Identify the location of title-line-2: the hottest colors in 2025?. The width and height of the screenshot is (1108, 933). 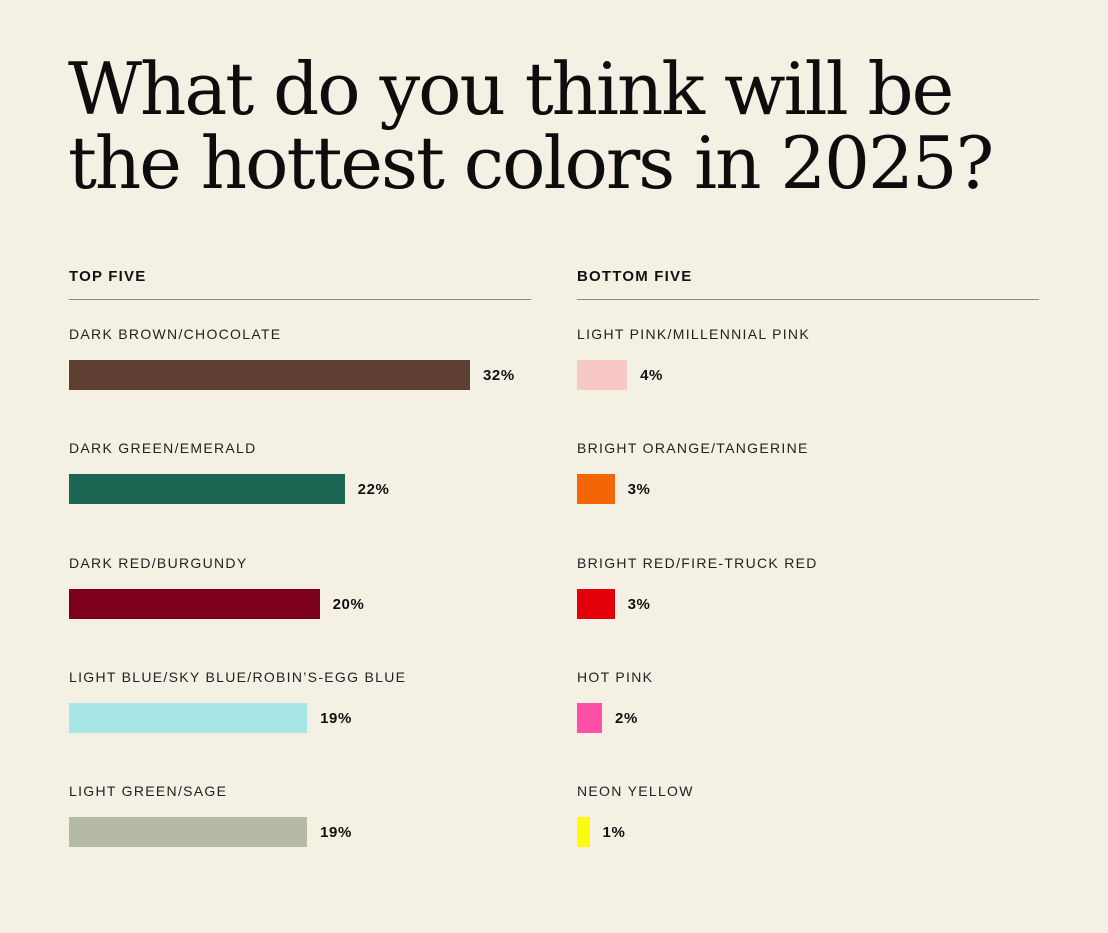
(531, 163).